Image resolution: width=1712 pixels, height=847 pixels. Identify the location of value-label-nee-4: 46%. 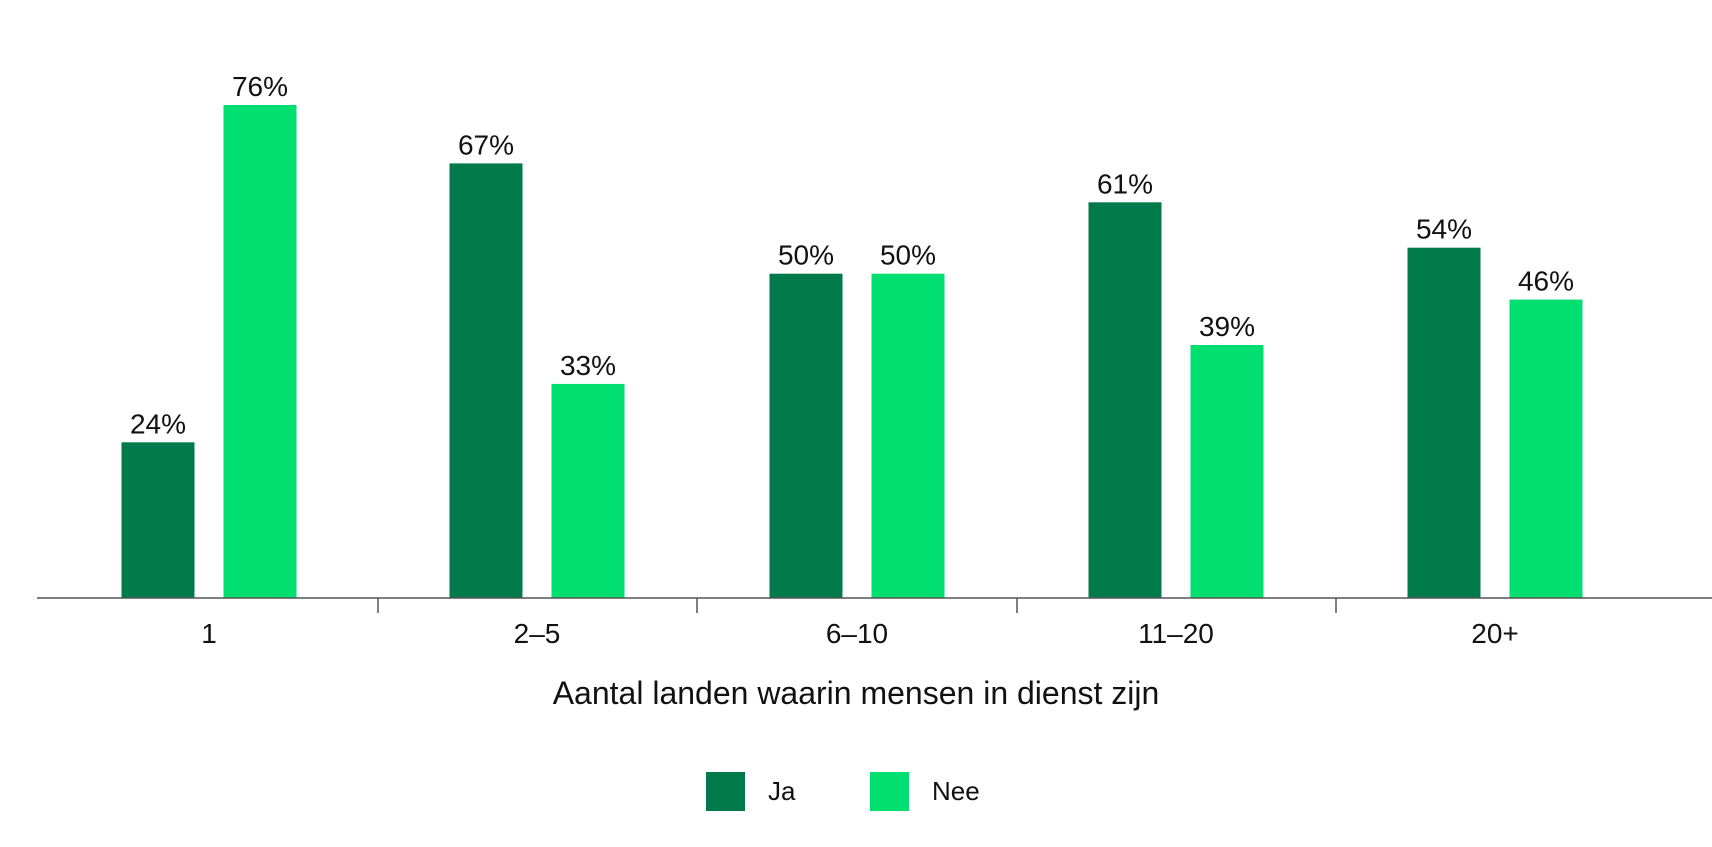
(1546, 281).